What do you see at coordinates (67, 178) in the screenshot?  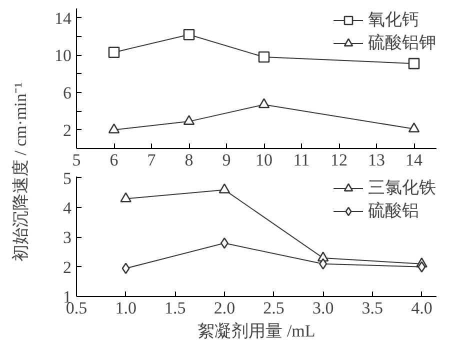 I see `y-tick-label: 5` at bounding box center [67, 178].